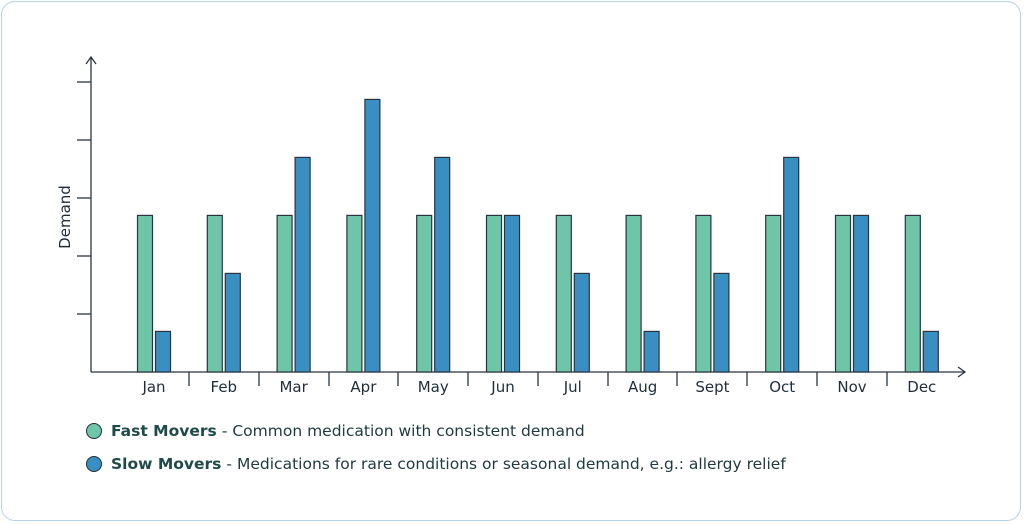 The width and height of the screenshot is (1024, 524). What do you see at coordinates (442, 264) in the screenshot?
I see `bar-slow-movers-may` at bounding box center [442, 264].